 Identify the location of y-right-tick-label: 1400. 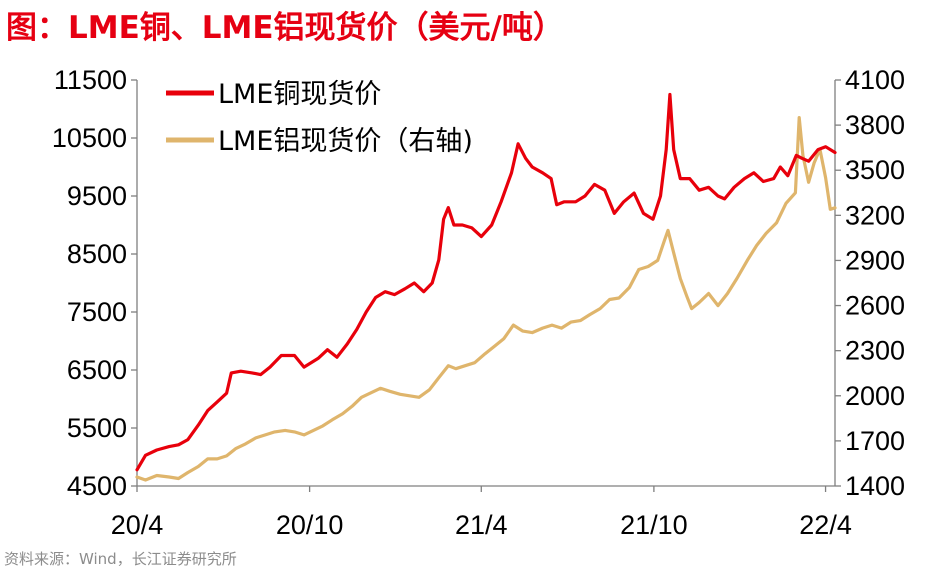
(875, 486).